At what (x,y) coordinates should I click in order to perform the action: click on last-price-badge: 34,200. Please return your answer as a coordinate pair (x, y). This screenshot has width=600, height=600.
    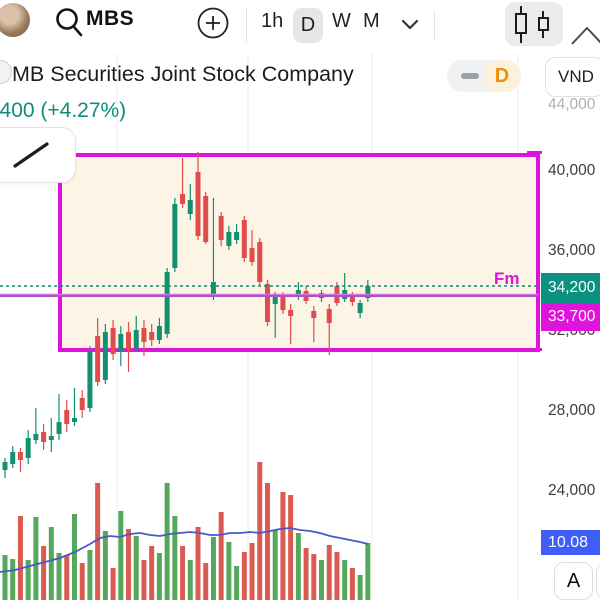
    Looking at the image, I should click on (570, 288).